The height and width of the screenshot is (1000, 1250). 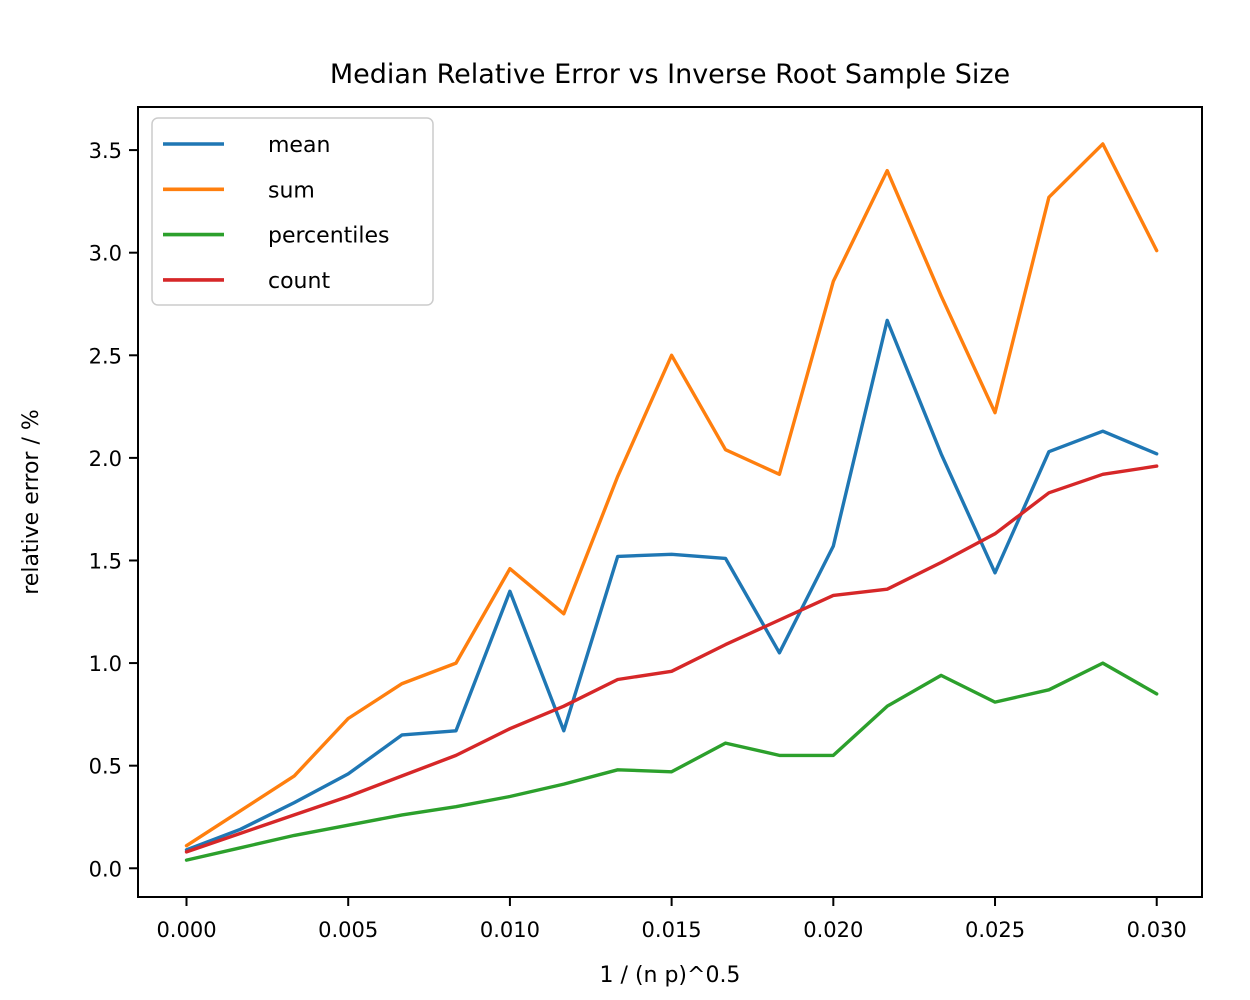 What do you see at coordinates (328, 236) in the screenshot?
I see `legend-item-label: percentiles` at bounding box center [328, 236].